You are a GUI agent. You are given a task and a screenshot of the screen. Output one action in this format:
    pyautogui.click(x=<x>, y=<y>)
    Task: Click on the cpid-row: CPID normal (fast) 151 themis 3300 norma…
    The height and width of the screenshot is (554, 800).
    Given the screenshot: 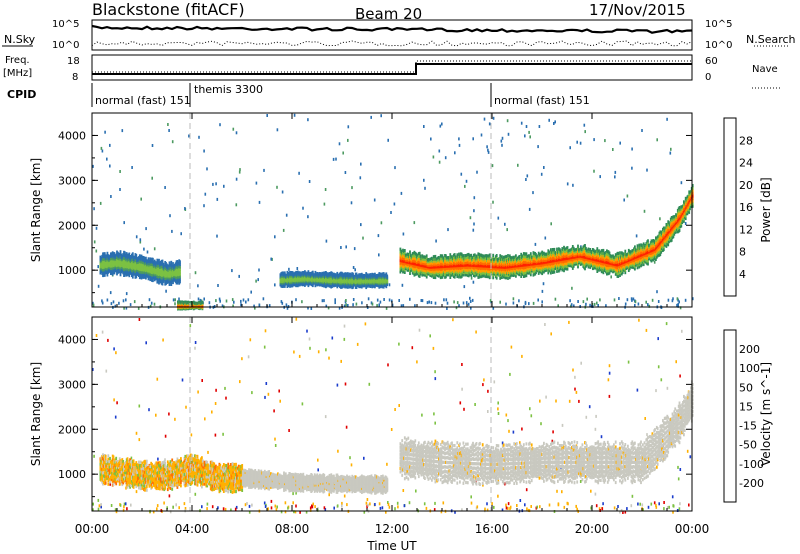 What is the action you would take?
    pyautogui.click(x=298, y=95)
    